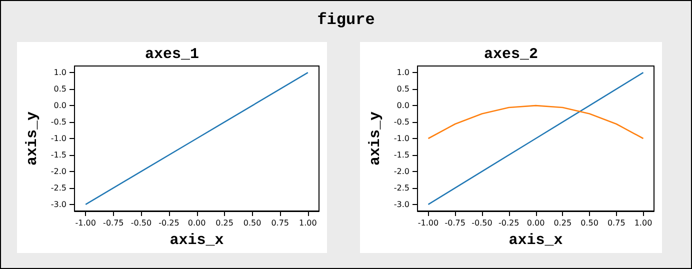 This screenshot has width=692, height=269. What do you see at coordinates (172, 54) in the screenshot?
I see `chart-title: axes_1` at bounding box center [172, 54].